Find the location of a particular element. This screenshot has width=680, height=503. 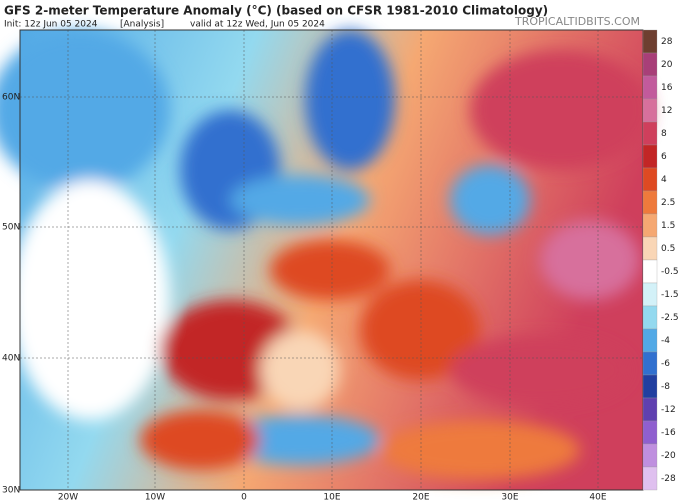

colorbar-label: 28 is located at coordinates (667, 42).